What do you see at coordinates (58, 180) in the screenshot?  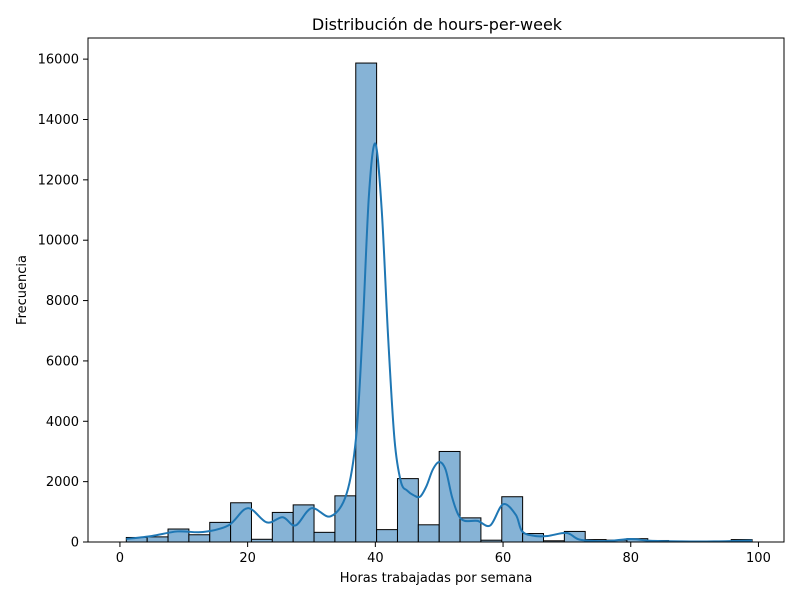 I see `y-tick-label: 12000` at bounding box center [58, 180].